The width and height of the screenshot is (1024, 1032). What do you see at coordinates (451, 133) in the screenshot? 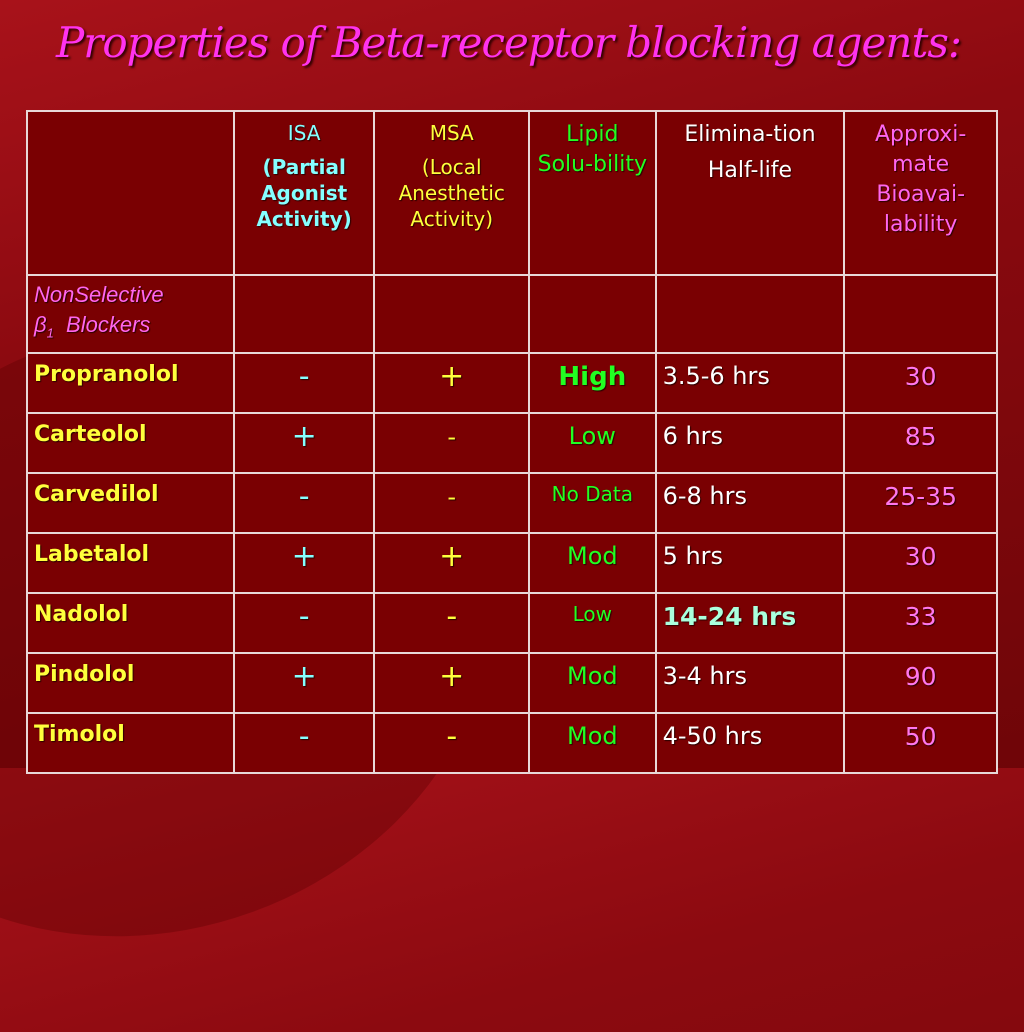
I see `header-msa-abbr: MSA` at bounding box center [451, 133].